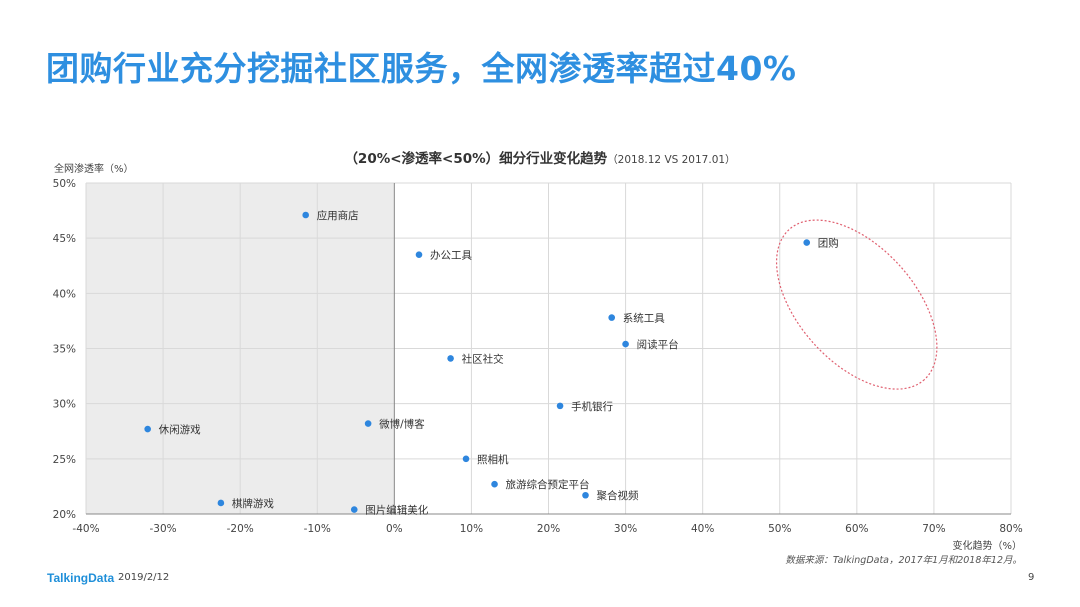 The height and width of the screenshot is (607, 1080). I want to click on data-label: 棋牌游戏, so click(253, 503).